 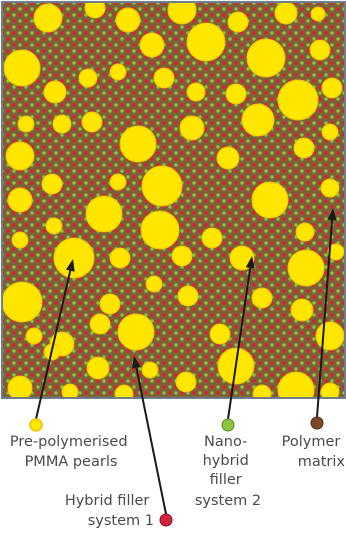 What do you see at coordinates (71, 452) in the screenshot?
I see `label-pmma-pearls: Pre-polymerised PMMA pearls` at bounding box center [71, 452].